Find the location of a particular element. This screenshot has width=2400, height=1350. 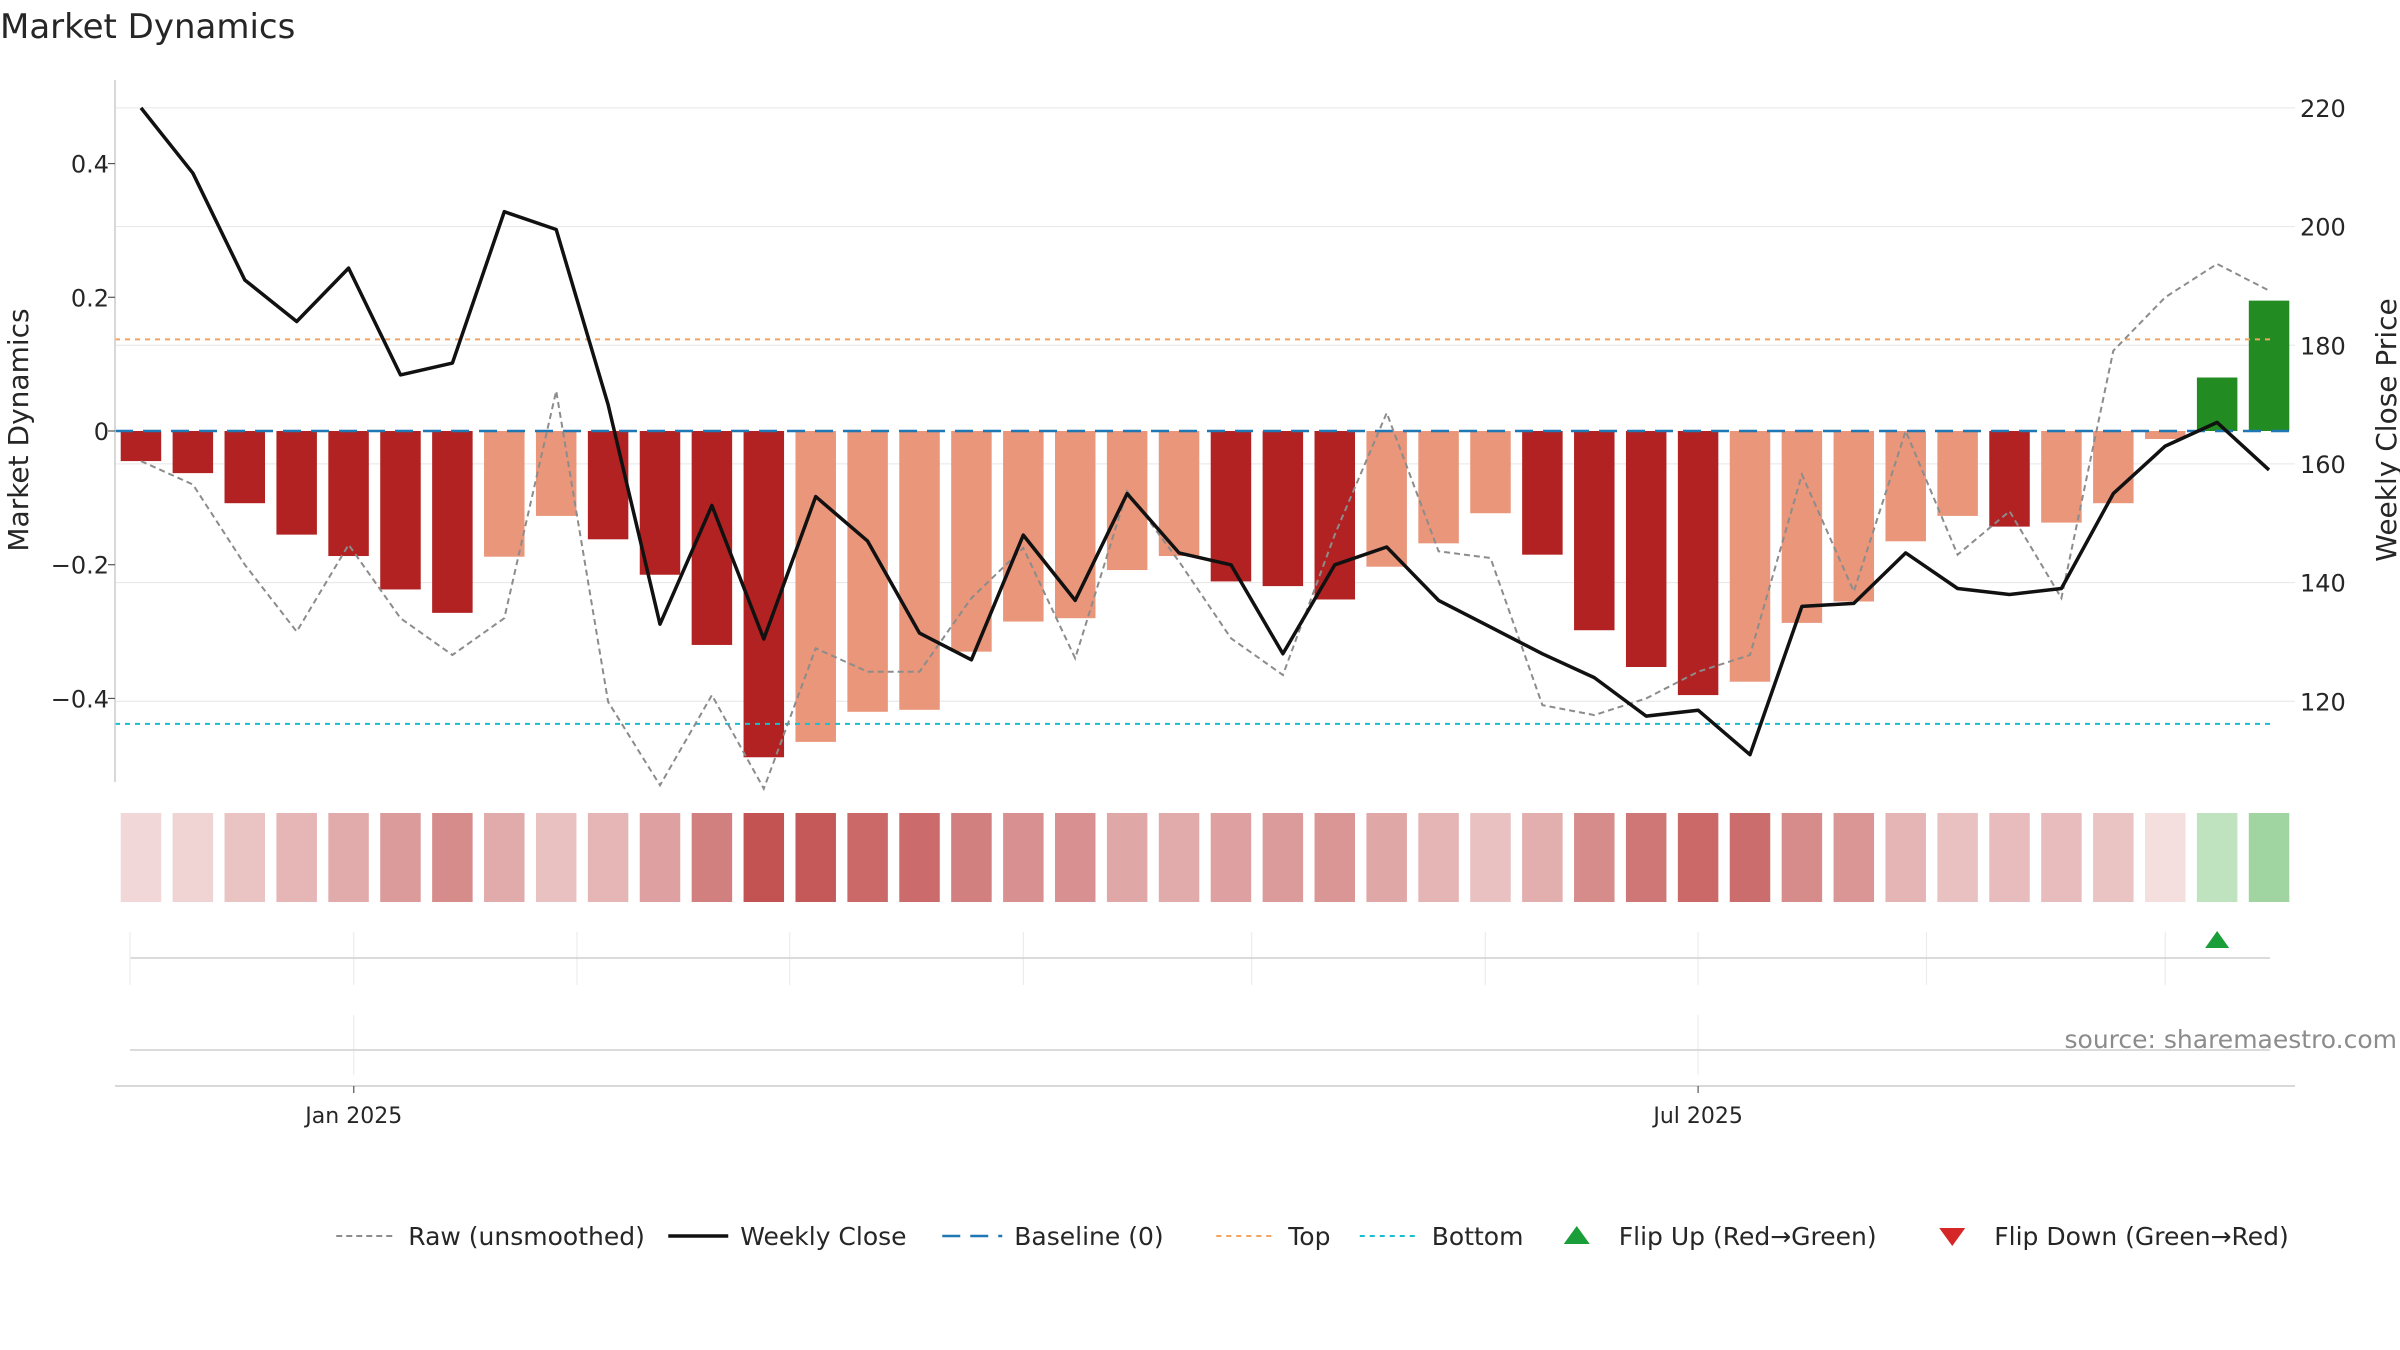

right-tick-label: 220 is located at coordinates (2323, 109).